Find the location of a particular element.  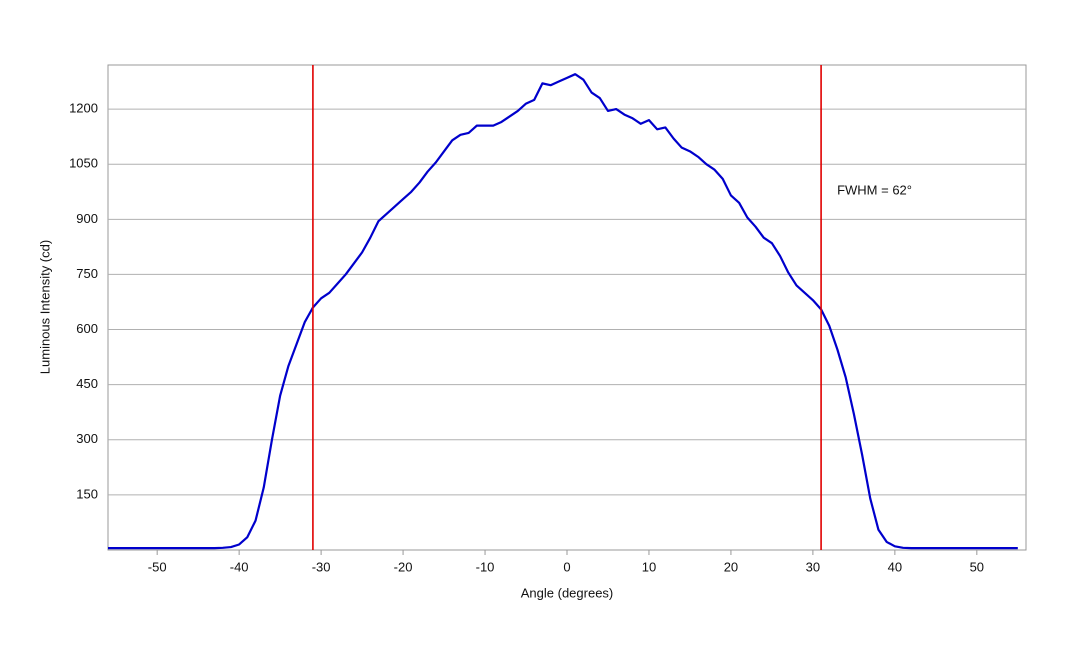

y-axis-label: Luminous Intensity (cd) is located at coordinates (44, 307).